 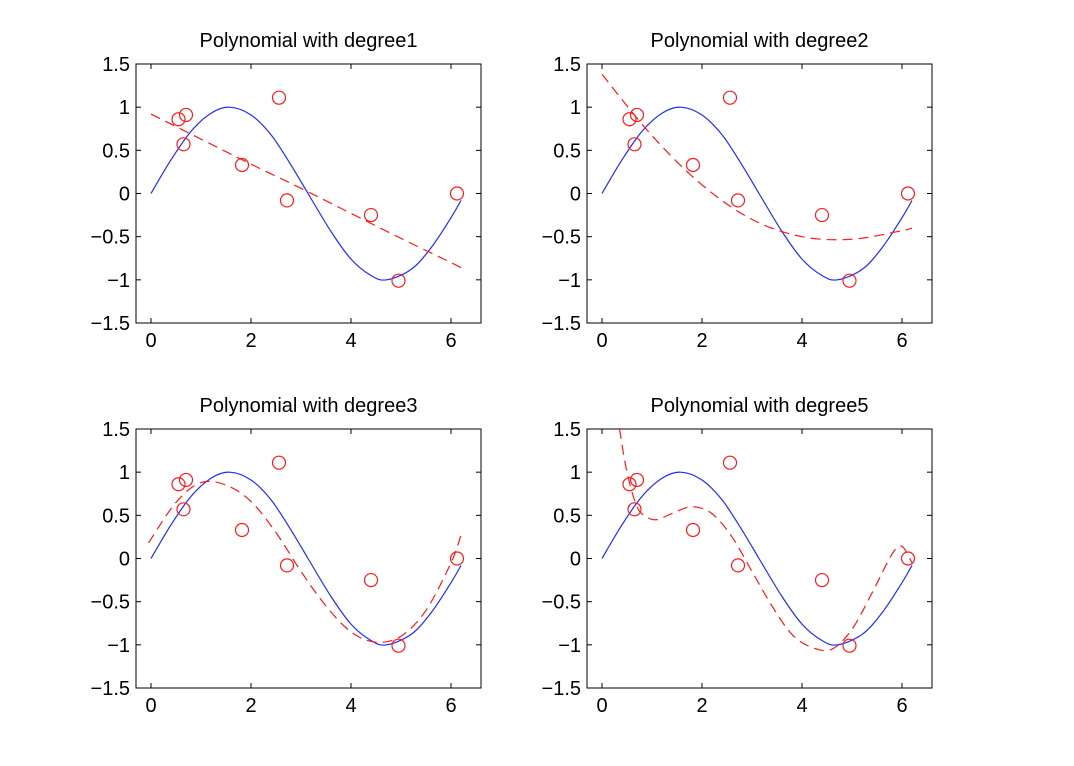 What do you see at coordinates (760, 41) in the screenshot?
I see `chart-title: Polynomial with degree2` at bounding box center [760, 41].